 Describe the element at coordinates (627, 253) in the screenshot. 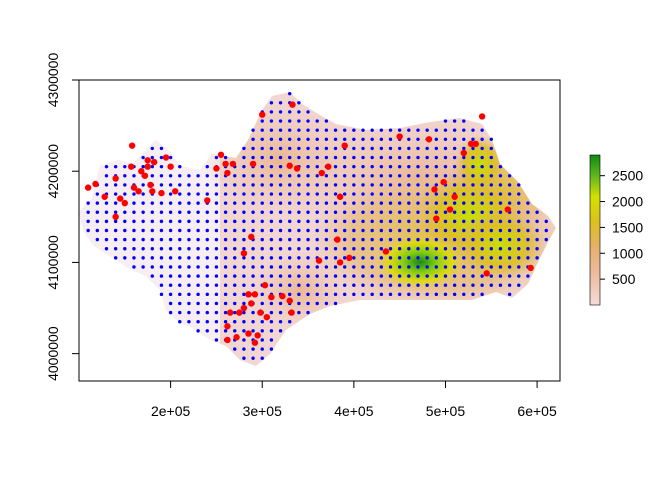

I see `colorbar-tick-label: 1000` at that location.